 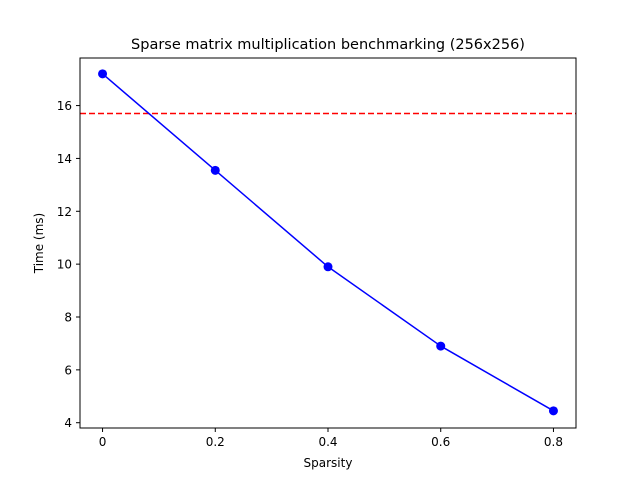 I want to click on x-tick-label: 0.8, so click(x=553, y=442).